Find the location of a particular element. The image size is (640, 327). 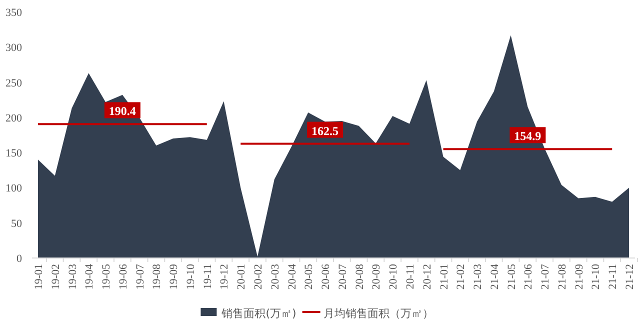

x-tick-label: 20-03 is located at coordinates (275, 277).